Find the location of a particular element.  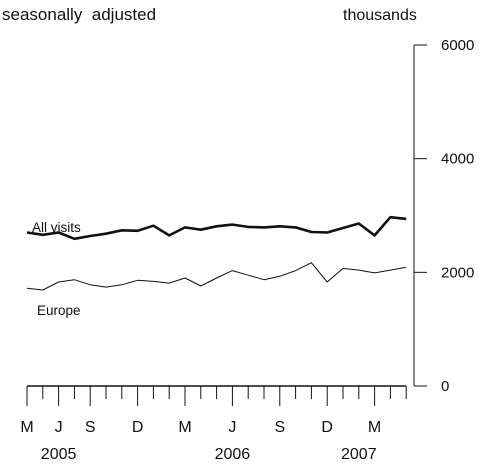

x-year-label: 2006 is located at coordinates (233, 454).